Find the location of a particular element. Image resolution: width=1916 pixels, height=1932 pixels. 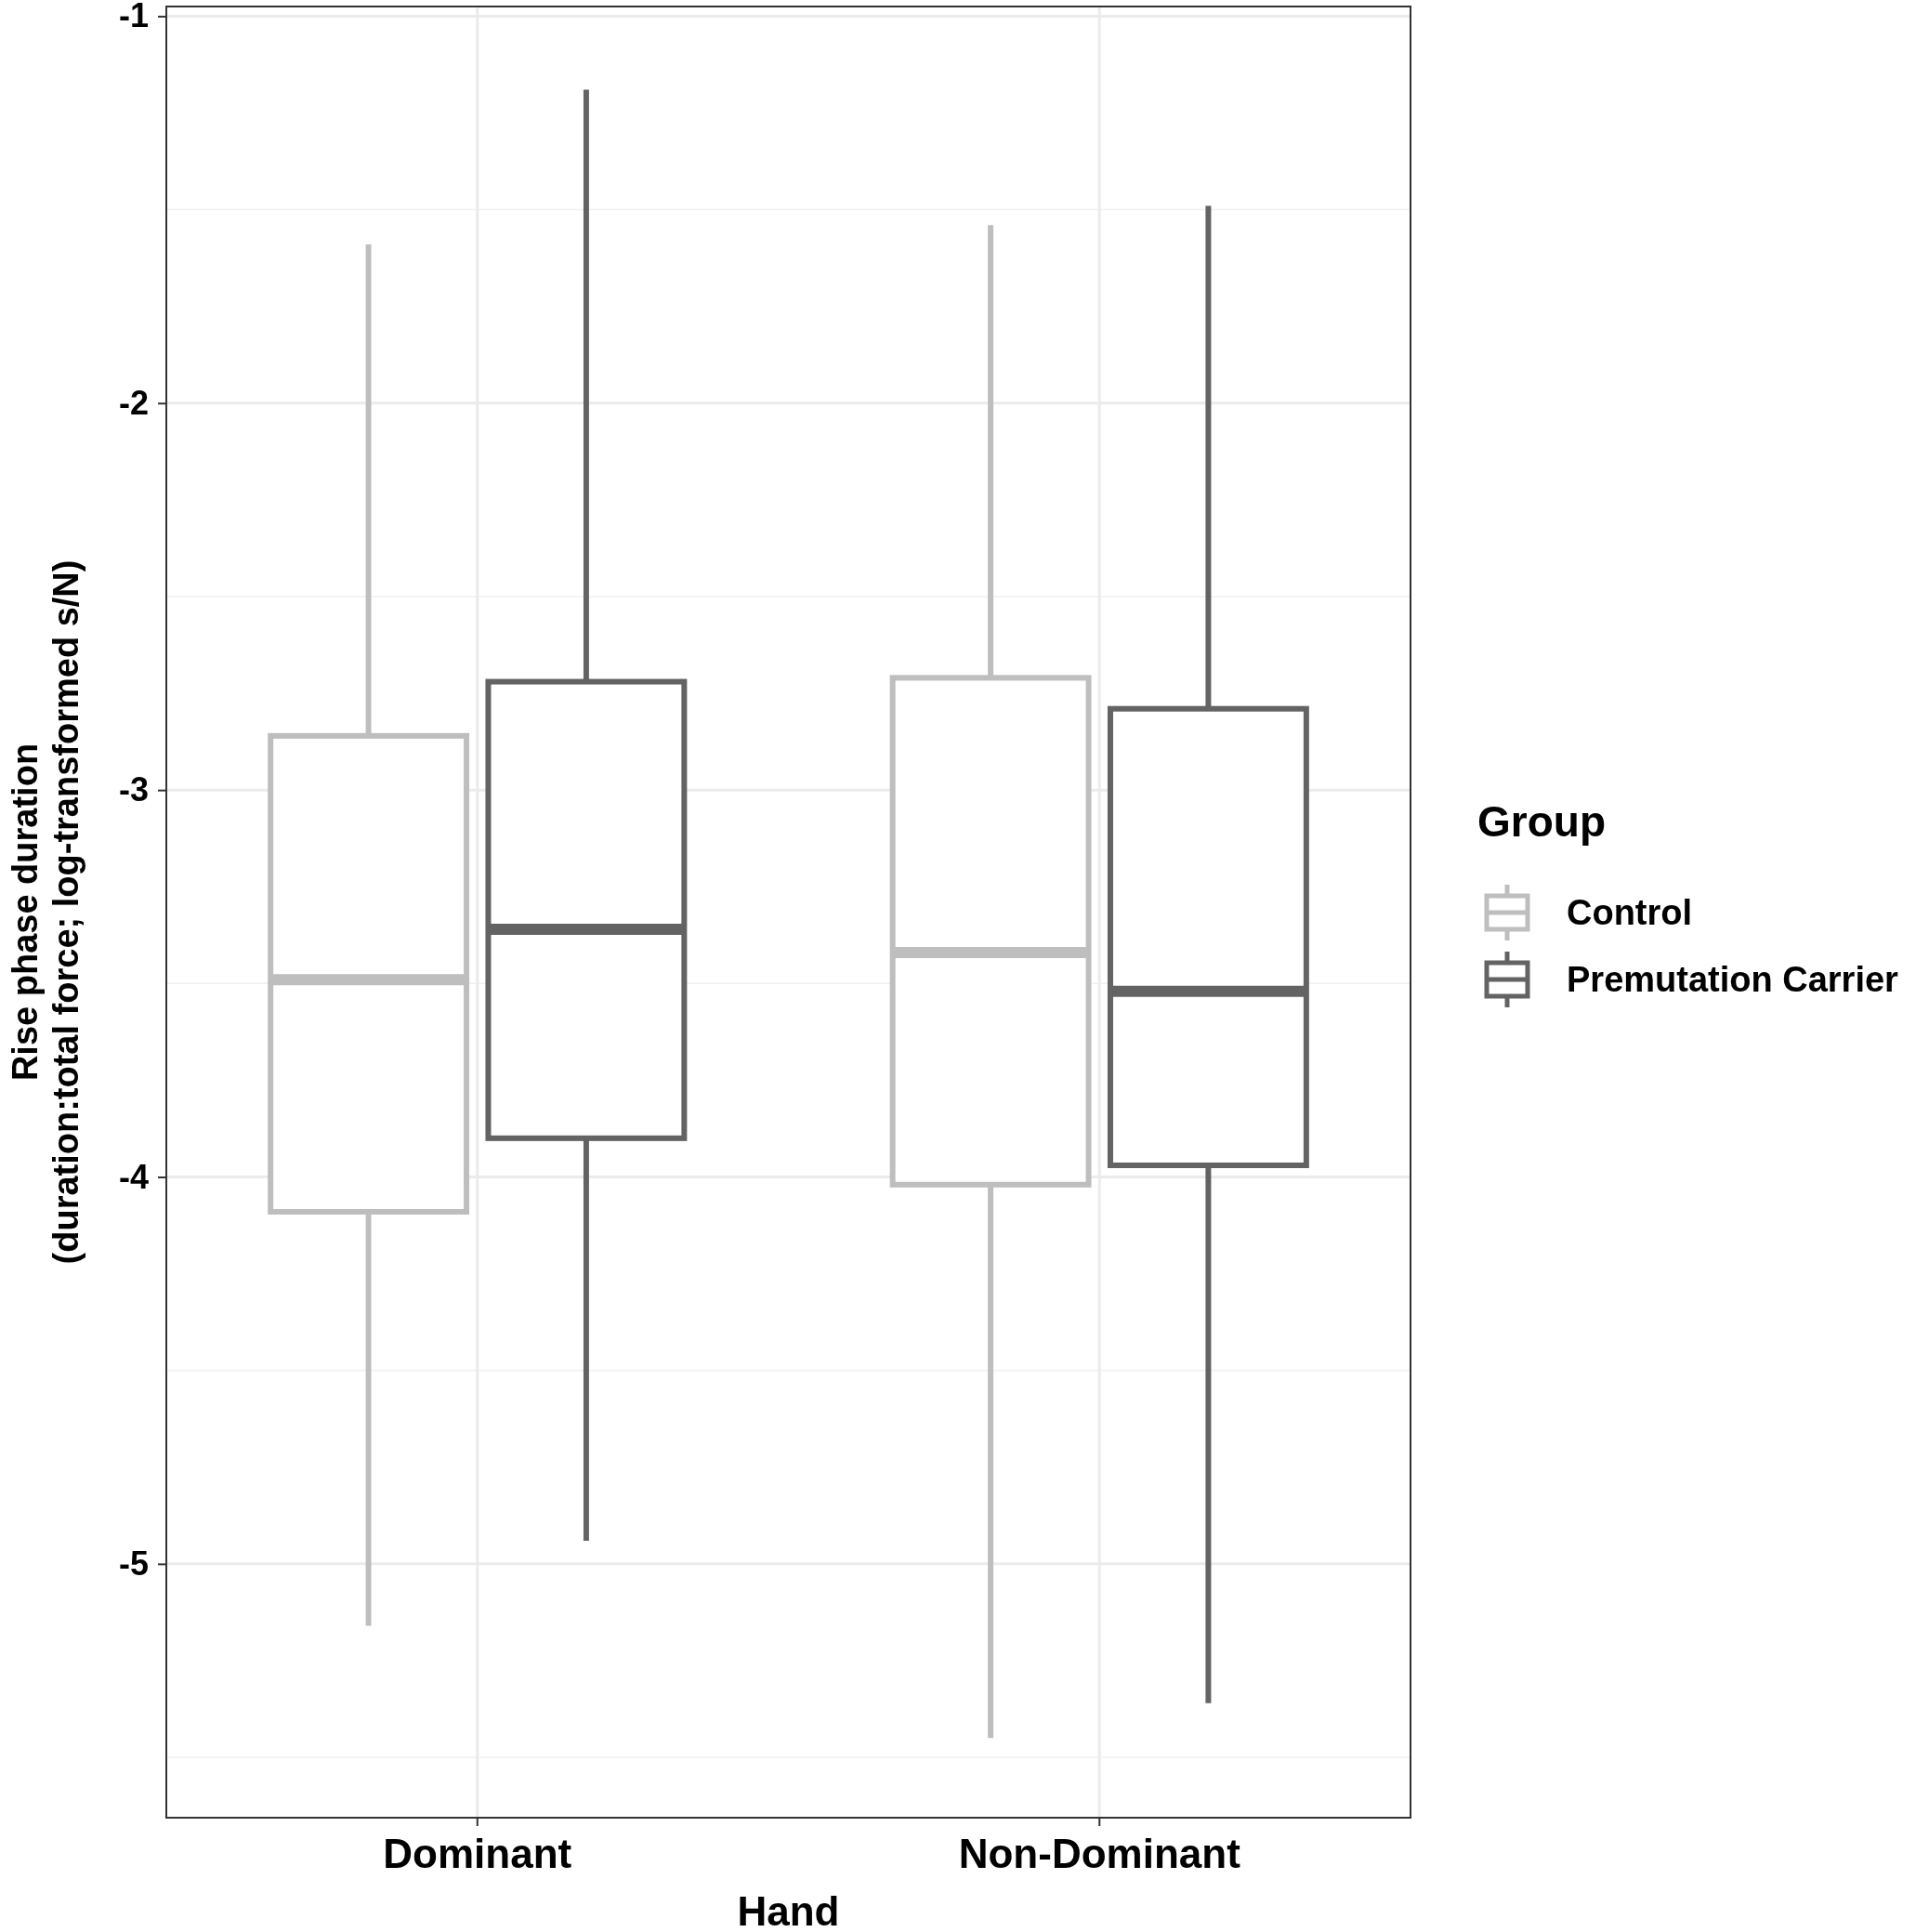

y-tick-label: -3 is located at coordinates (133, 789).